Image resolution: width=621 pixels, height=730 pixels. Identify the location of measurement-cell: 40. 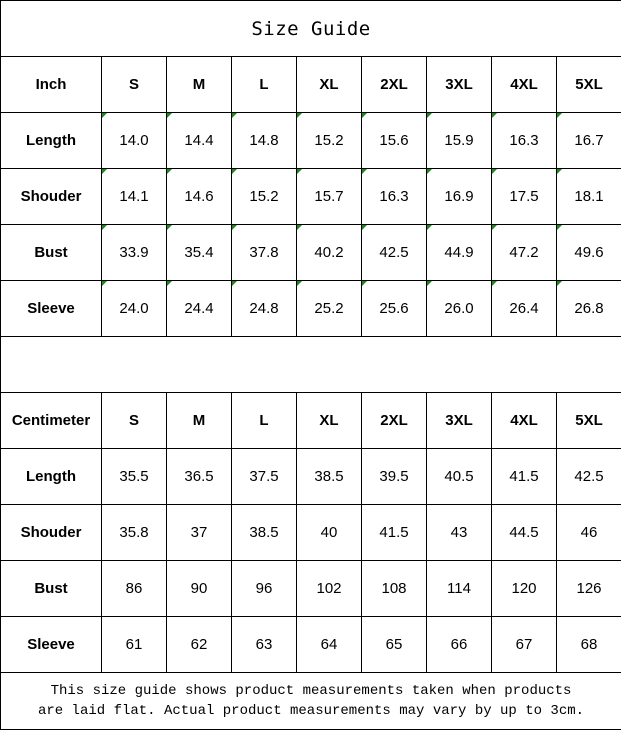
(329, 532).